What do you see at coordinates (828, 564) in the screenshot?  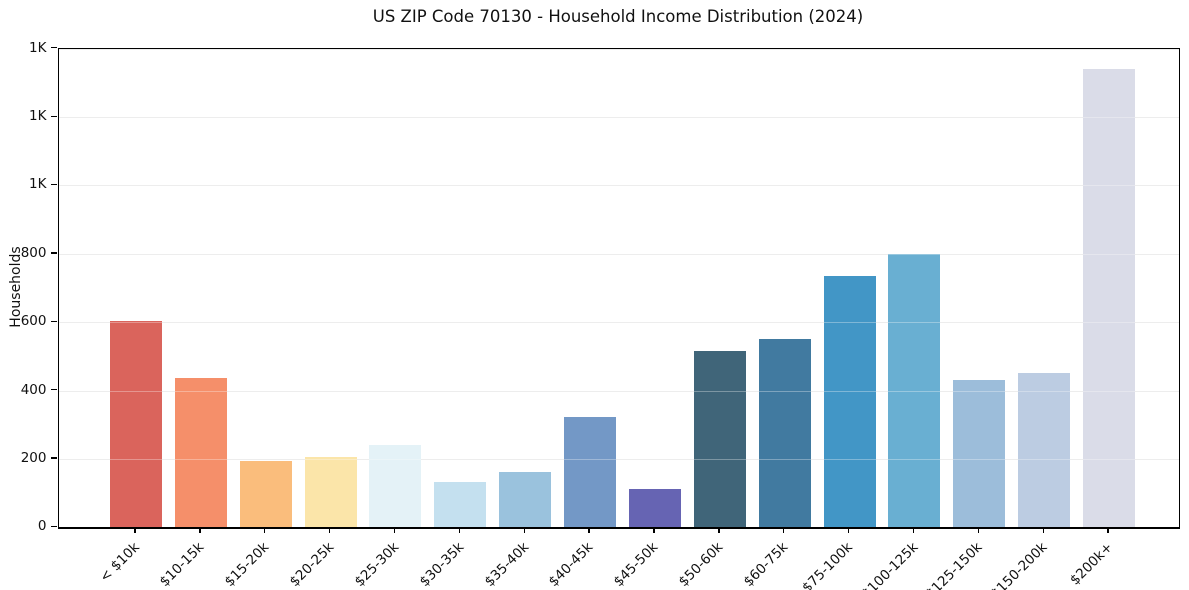 I see `x-tick-label-text: $75-100k` at bounding box center [828, 564].